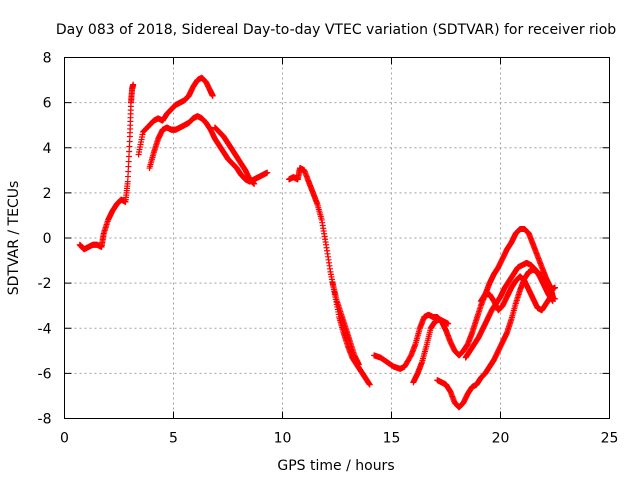  Describe the element at coordinates (47, 149) in the screenshot. I see `y-tick-label: 4` at that location.